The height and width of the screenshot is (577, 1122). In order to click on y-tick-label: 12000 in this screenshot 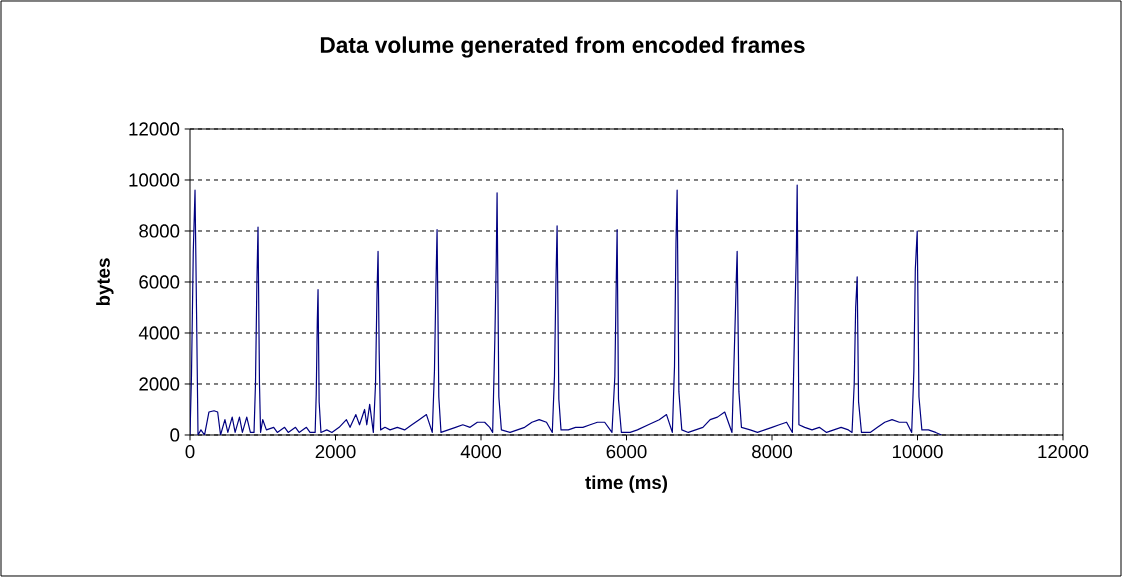, I will do `click(154, 129)`.